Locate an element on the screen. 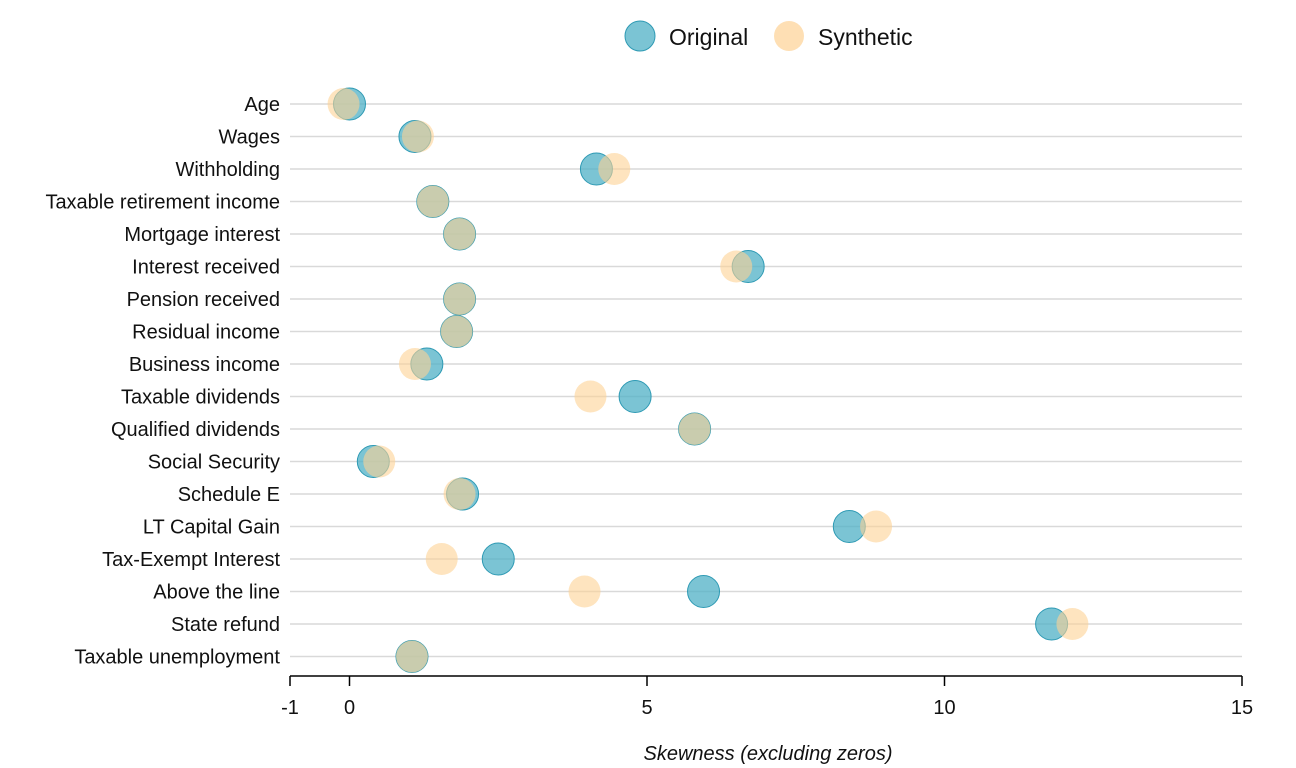 This screenshot has width=1296, height=768. point-synthetic-taxable-retirement-income is located at coordinates (432, 201).